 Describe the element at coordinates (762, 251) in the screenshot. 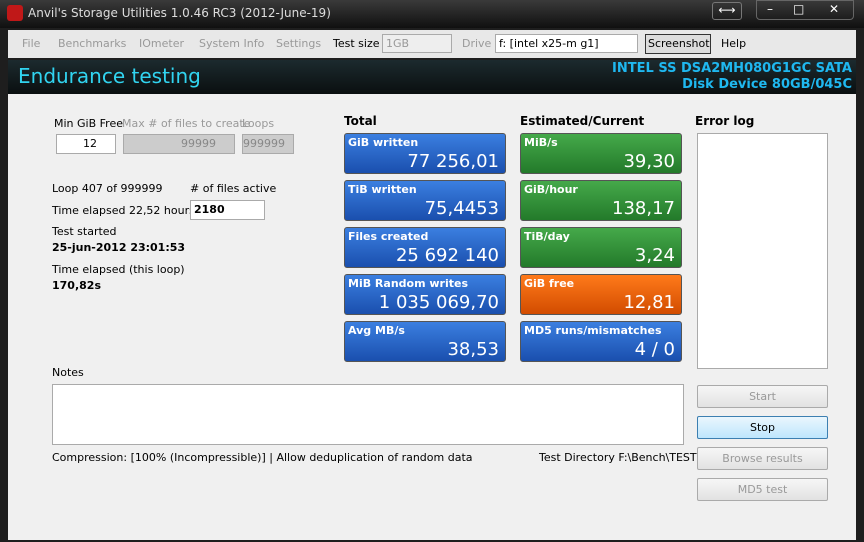

I see `error-log` at that location.